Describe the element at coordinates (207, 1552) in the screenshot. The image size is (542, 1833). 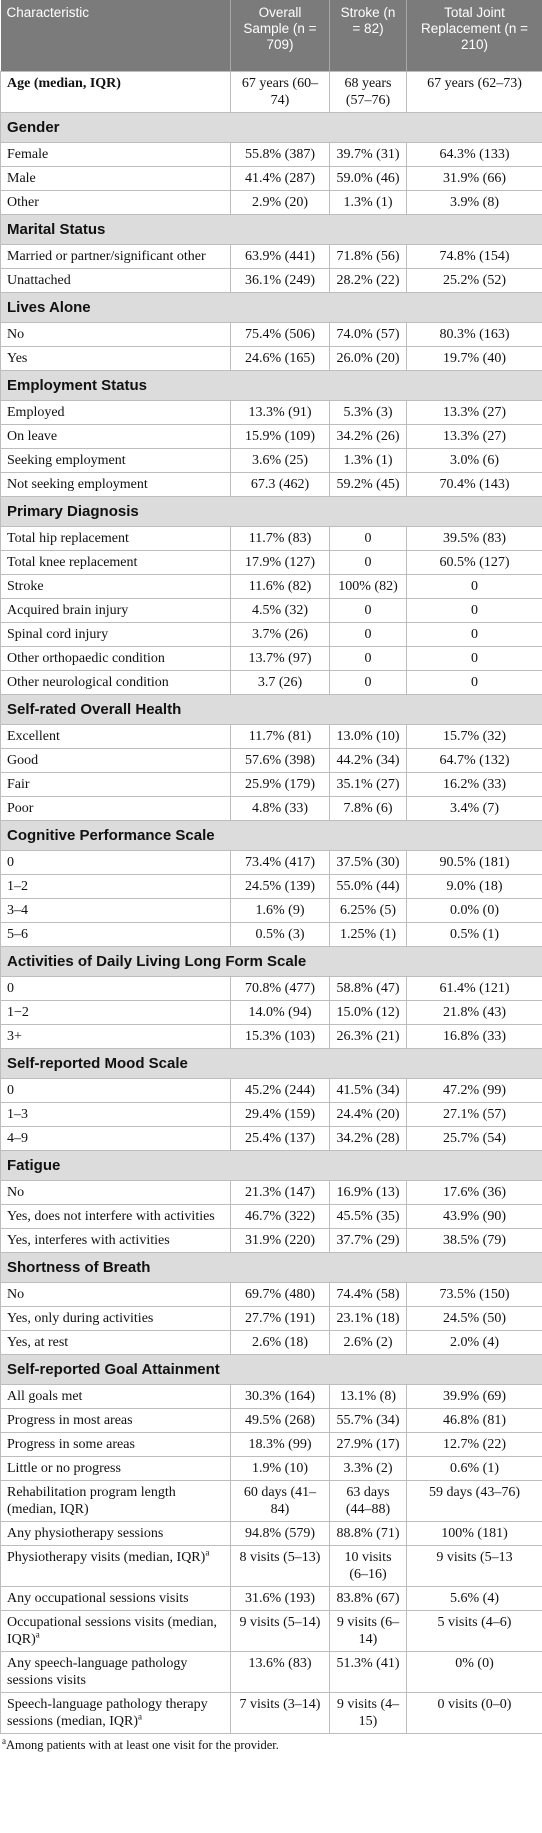
I see `note-mark: a` at that location.